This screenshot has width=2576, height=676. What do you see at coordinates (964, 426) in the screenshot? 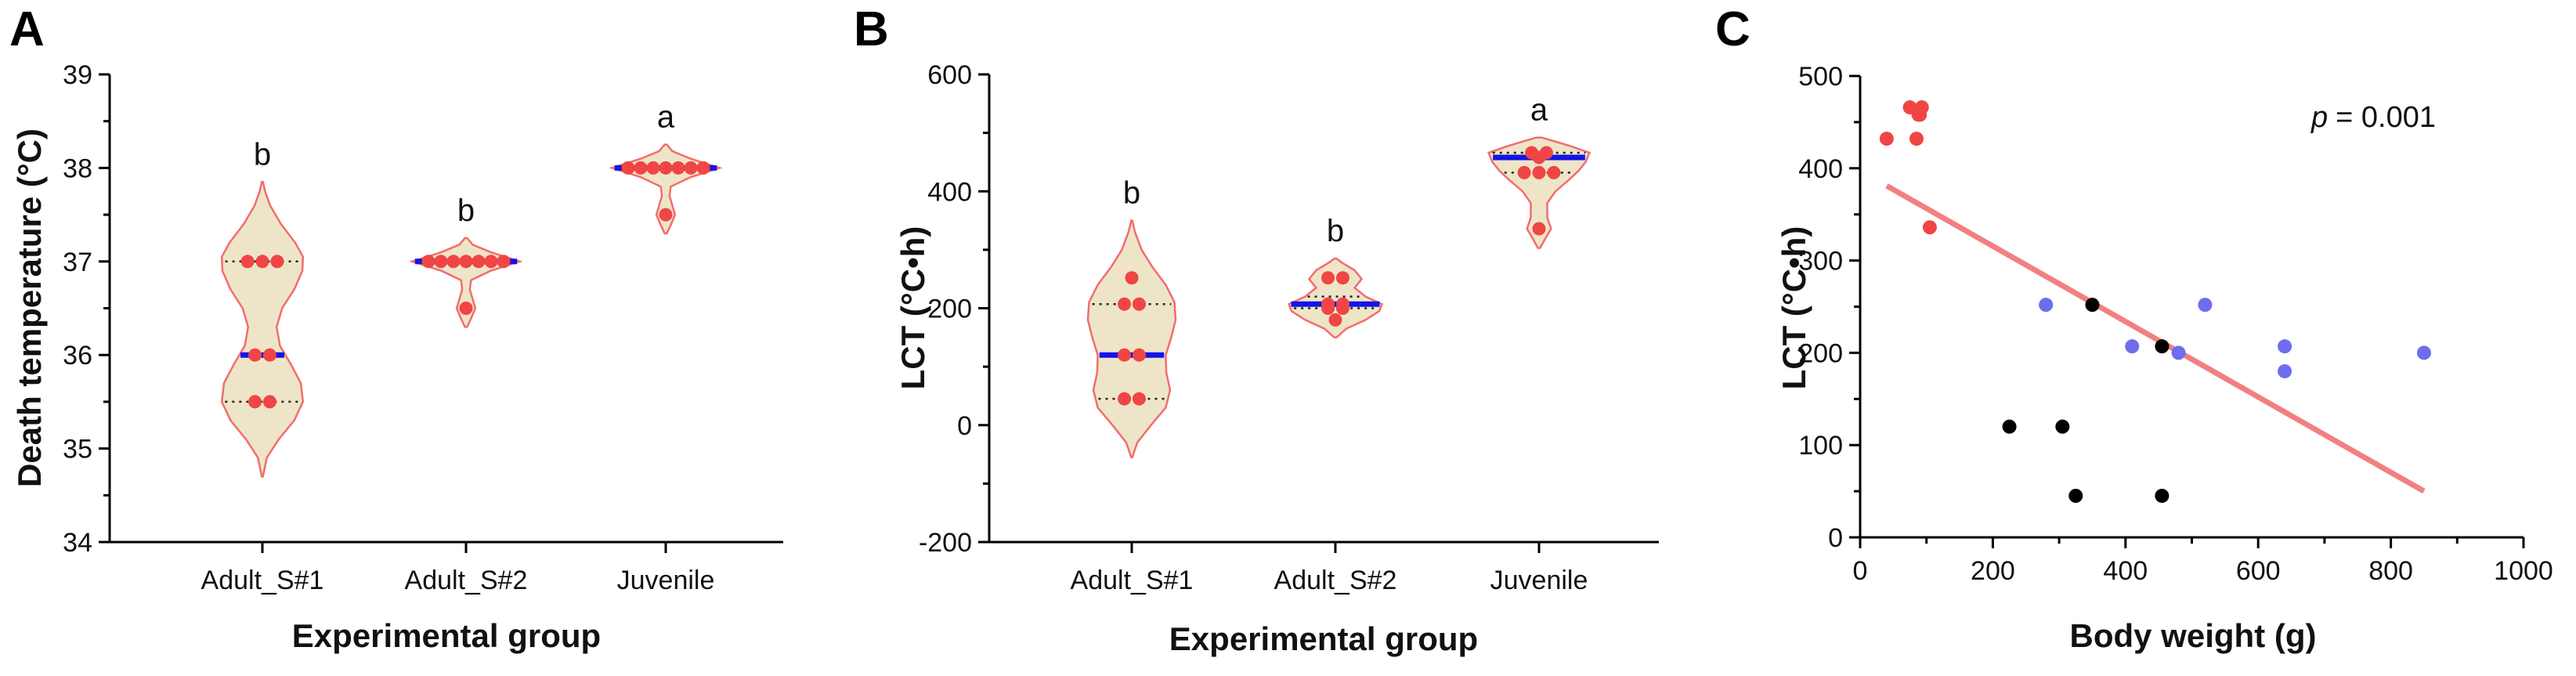
I see `panel-b-y-tick-label: 0` at bounding box center [964, 426].